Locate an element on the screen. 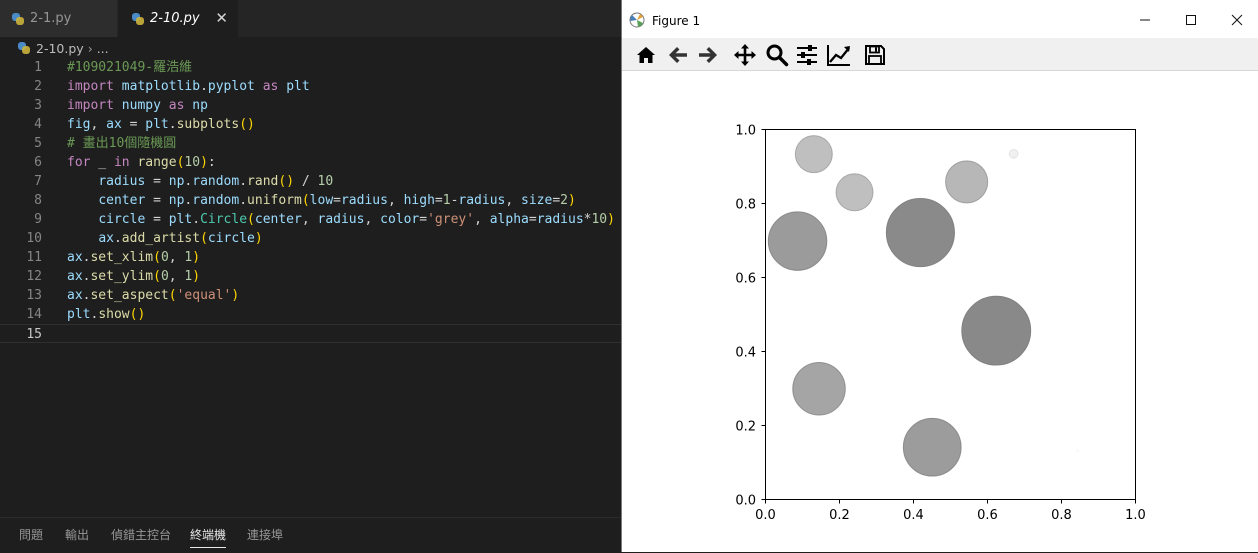 This screenshot has width=1258, height=553. tab-problems: 問題 is located at coordinates (31, 535).